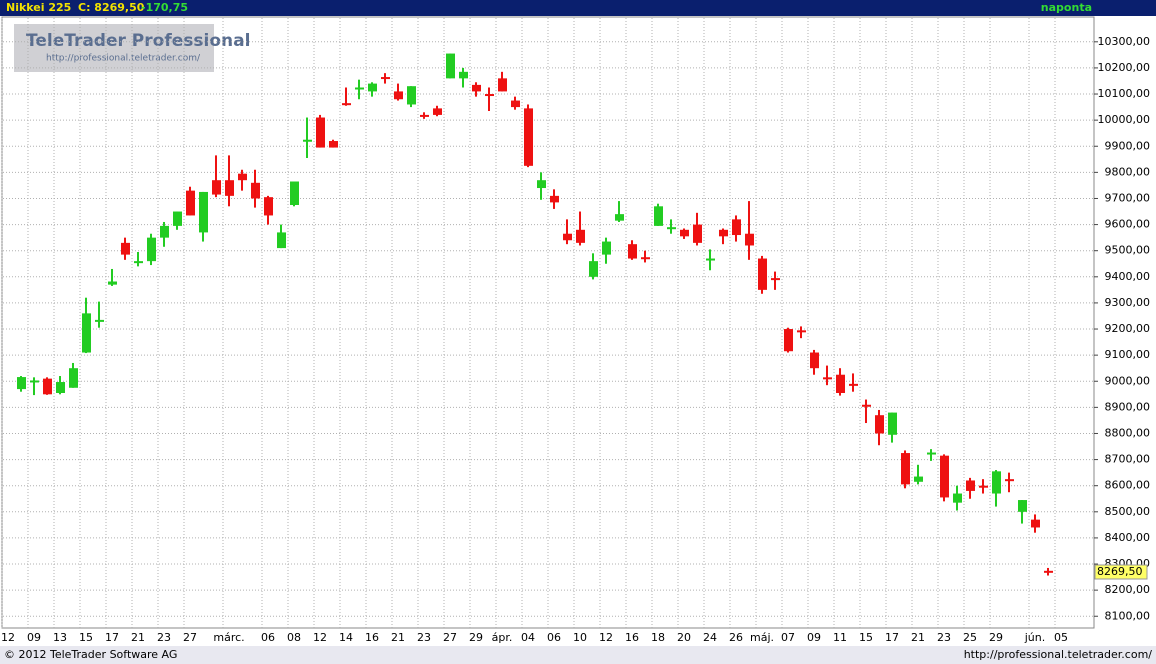 This screenshot has width=1156, height=664. I want to click on y-tick-label: 10100,00, so click(1124, 93).